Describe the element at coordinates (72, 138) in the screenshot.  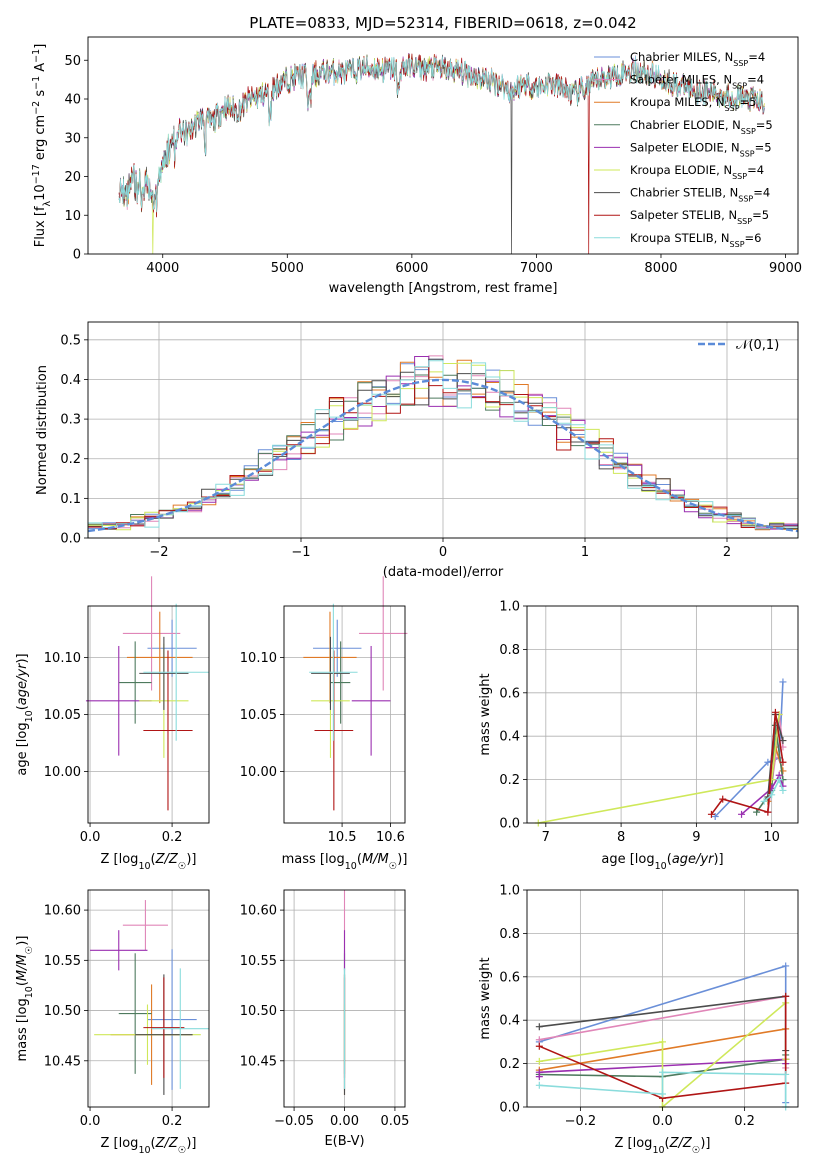
I see `y-tick-label: 30` at that location.